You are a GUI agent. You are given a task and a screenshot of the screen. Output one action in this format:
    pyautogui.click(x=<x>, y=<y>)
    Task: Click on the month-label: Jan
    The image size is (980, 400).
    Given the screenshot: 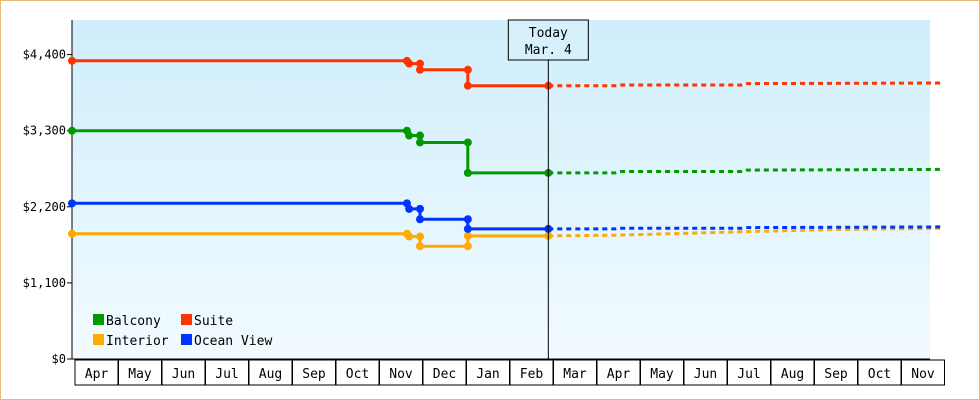 What is the action you would take?
    pyautogui.click(x=487, y=374)
    